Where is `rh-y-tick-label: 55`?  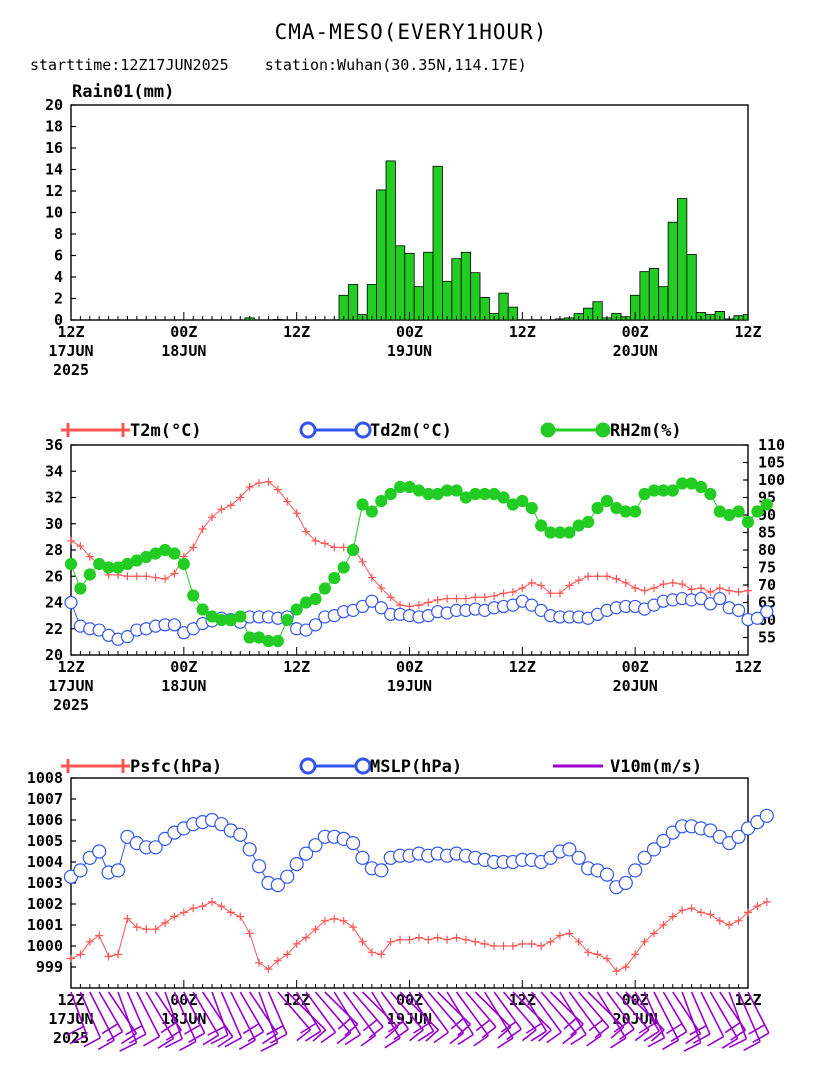
rh-y-tick-label: 55 is located at coordinates (767, 638).